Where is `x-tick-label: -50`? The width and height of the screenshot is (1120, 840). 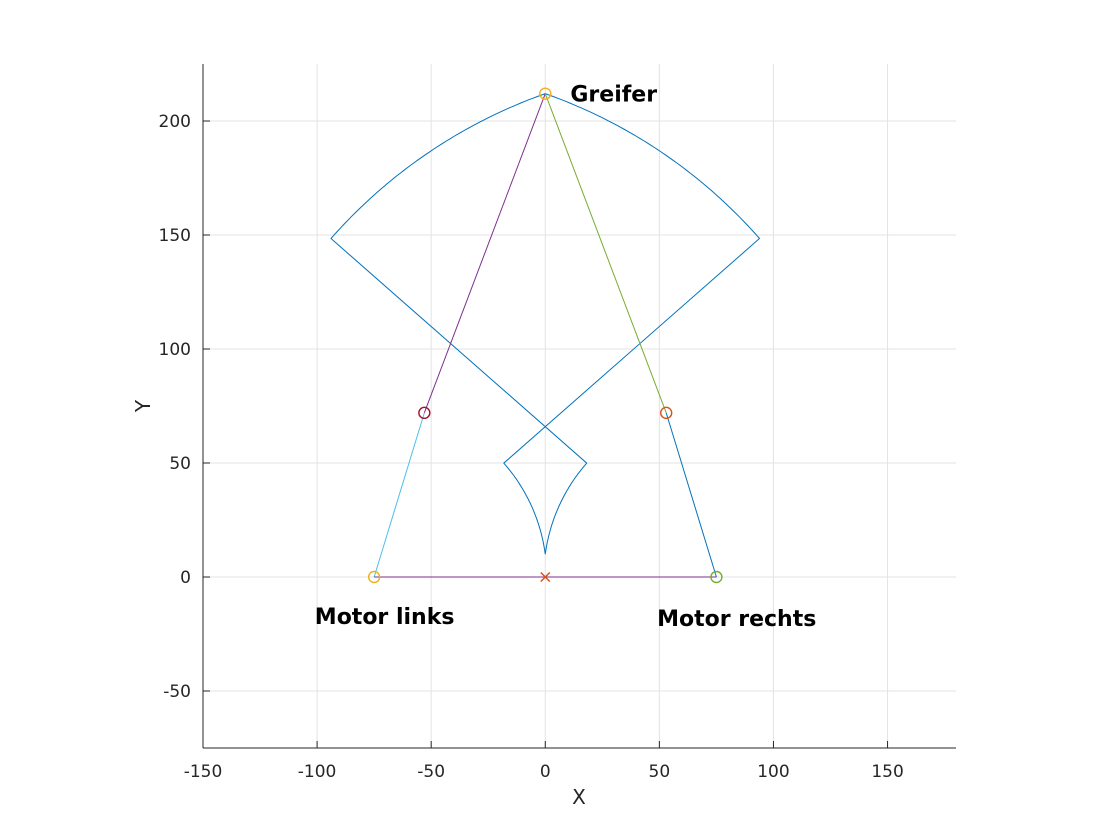 x-tick-label: -50 is located at coordinates (431, 772).